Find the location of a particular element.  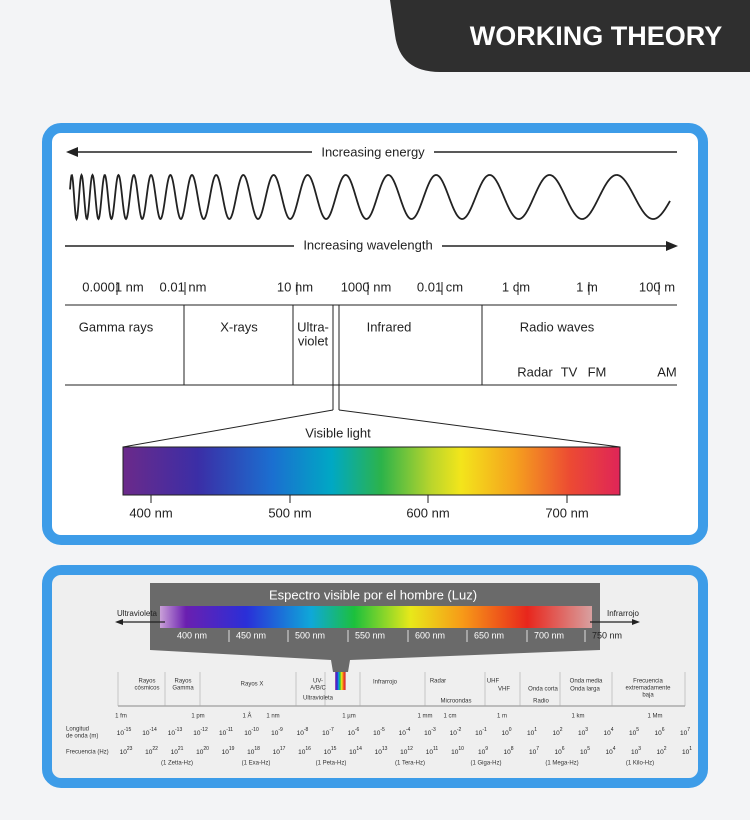

scale-label: 0.01 nm is located at coordinates (183, 286).